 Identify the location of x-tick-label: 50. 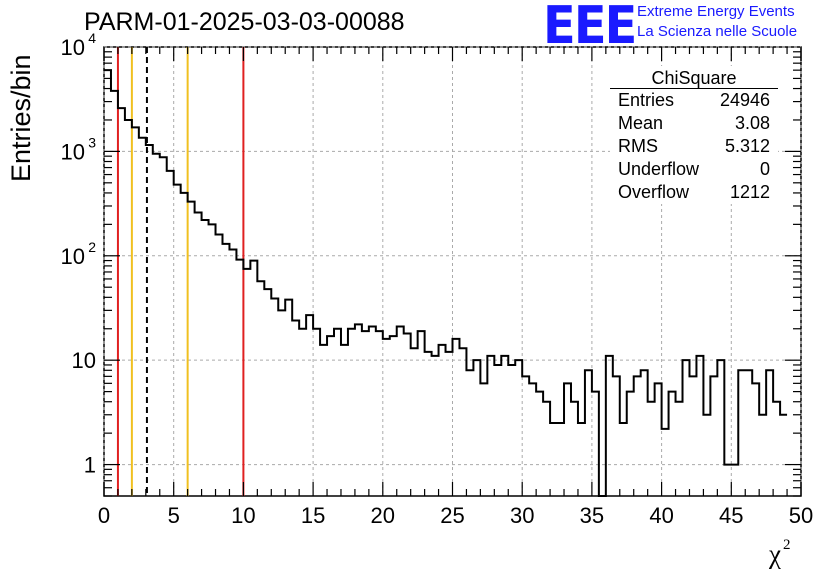
(801, 515).